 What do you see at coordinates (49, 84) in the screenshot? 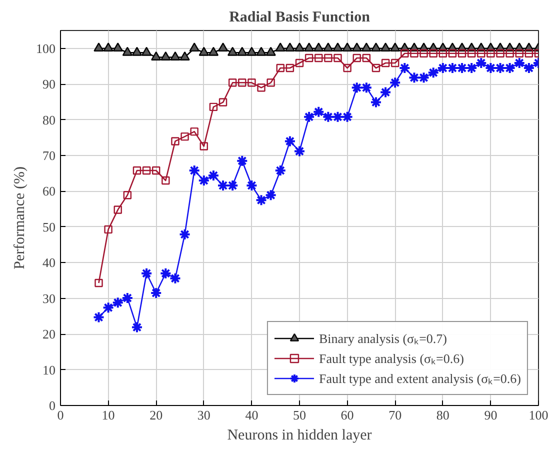
I see `y-tick-label: 90` at bounding box center [49, 84].